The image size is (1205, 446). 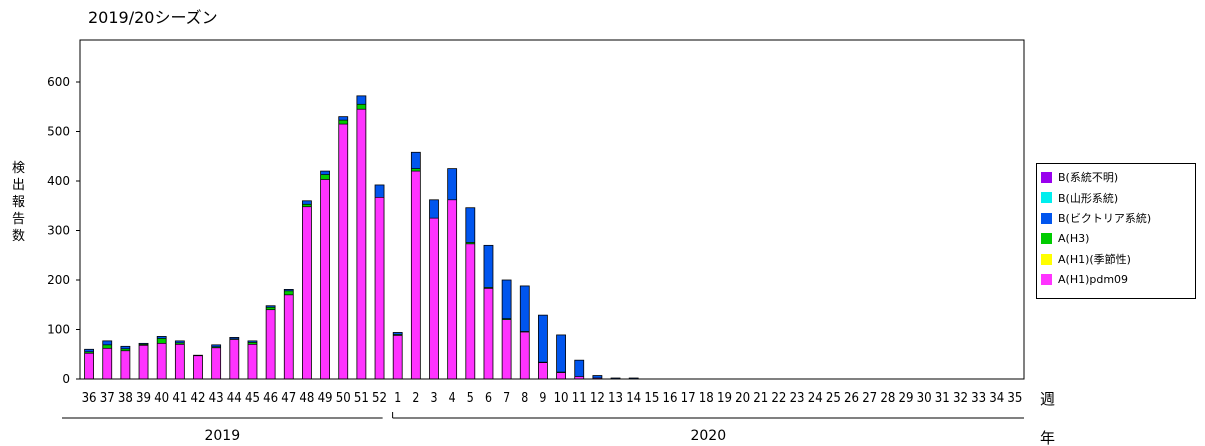 I want to click on x-tick-label: 52, so click(x=379, y=398).